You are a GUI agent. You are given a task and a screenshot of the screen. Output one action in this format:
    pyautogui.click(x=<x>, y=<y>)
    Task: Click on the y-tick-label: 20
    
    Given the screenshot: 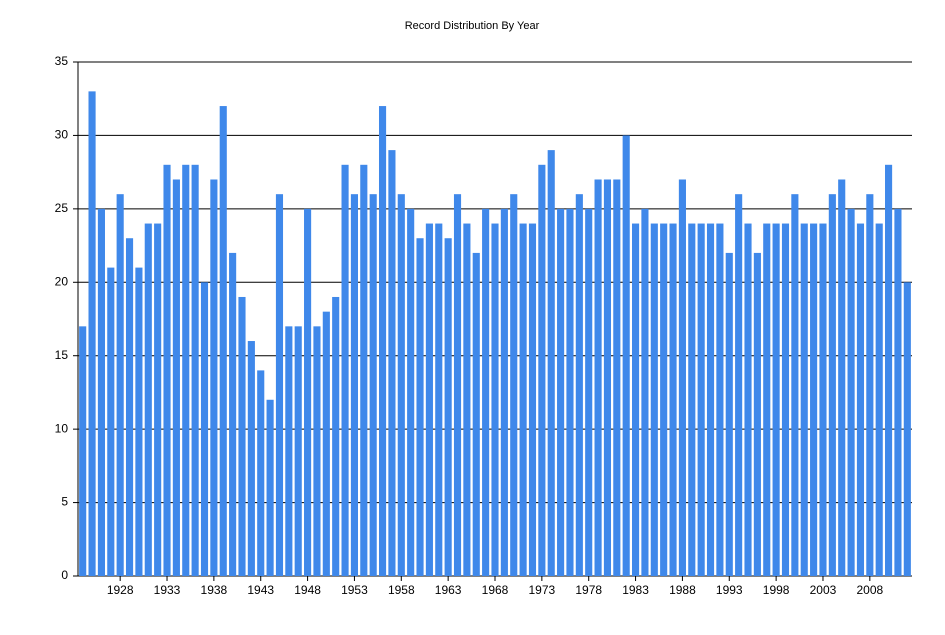 What is the action you would take?
    pyautogui.click(x=62, y=281)
    